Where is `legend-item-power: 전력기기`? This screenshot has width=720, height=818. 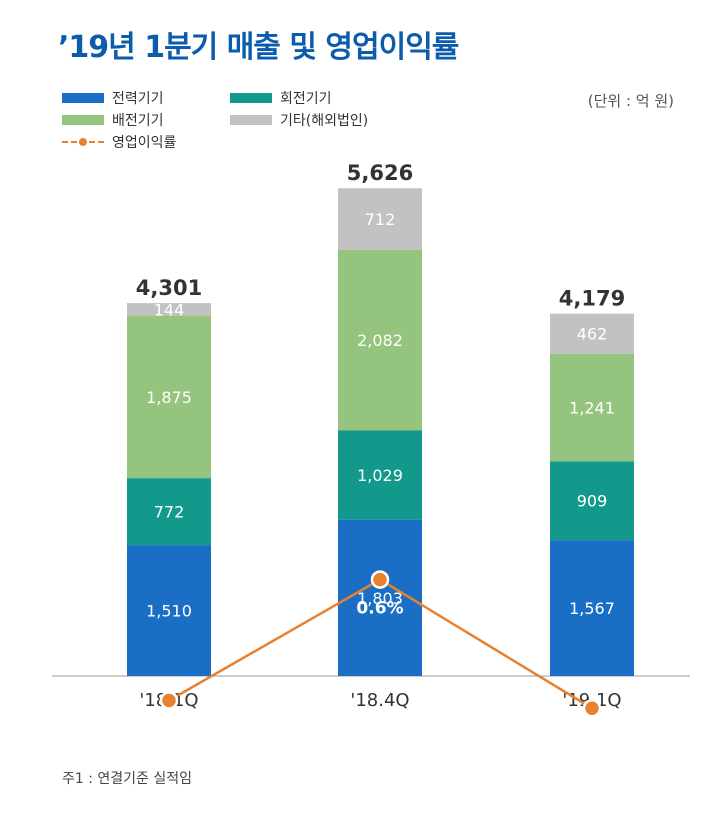 legend-item-power: 전력기기 is located at coordinates (113, 98).